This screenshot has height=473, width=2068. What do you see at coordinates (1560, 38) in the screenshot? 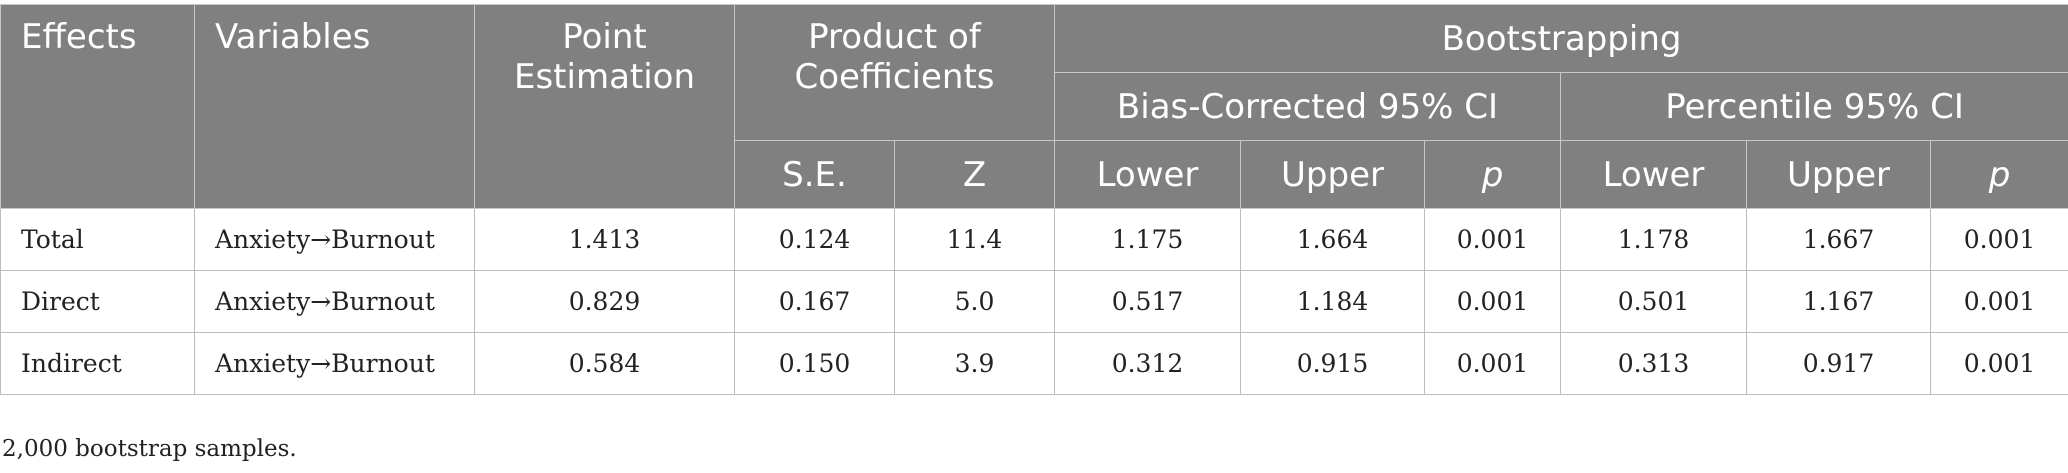
I see `header-bootstrapping: Bootstrapping` at bounding box center [1560, 38].